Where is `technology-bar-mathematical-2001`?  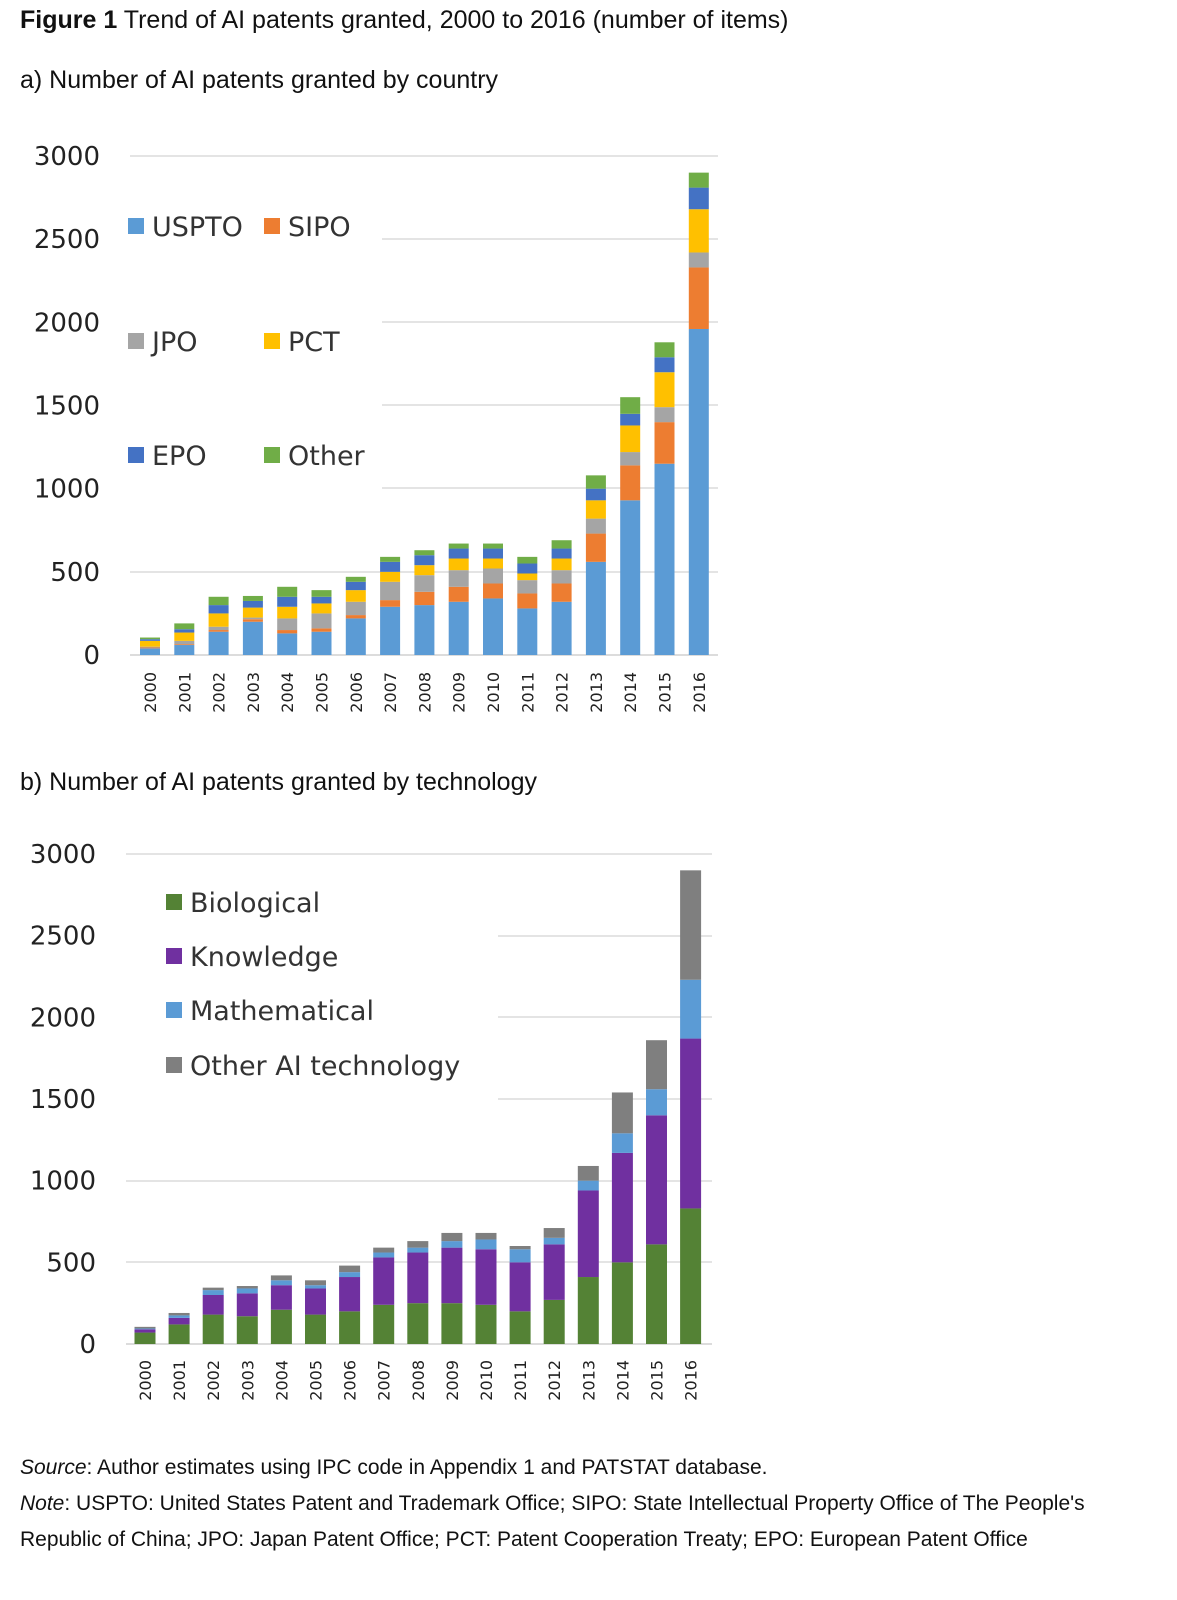
technology-bar-mathematical-2001 is located at coordinates (179, 1316).